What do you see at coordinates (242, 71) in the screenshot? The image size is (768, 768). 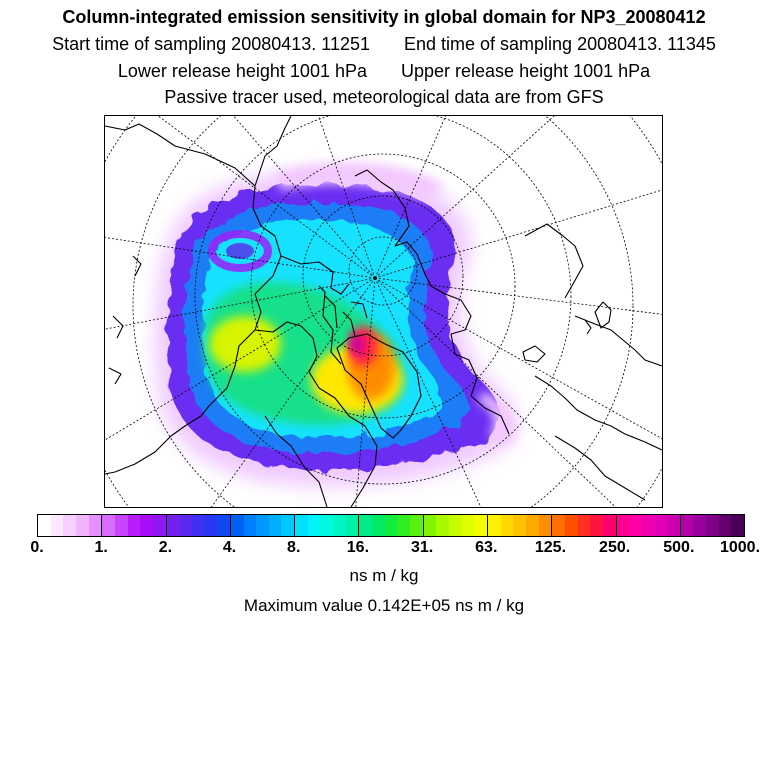 I see `lower-release-label: Lower release height 1001 hPa` at bounding box center [242, 71].